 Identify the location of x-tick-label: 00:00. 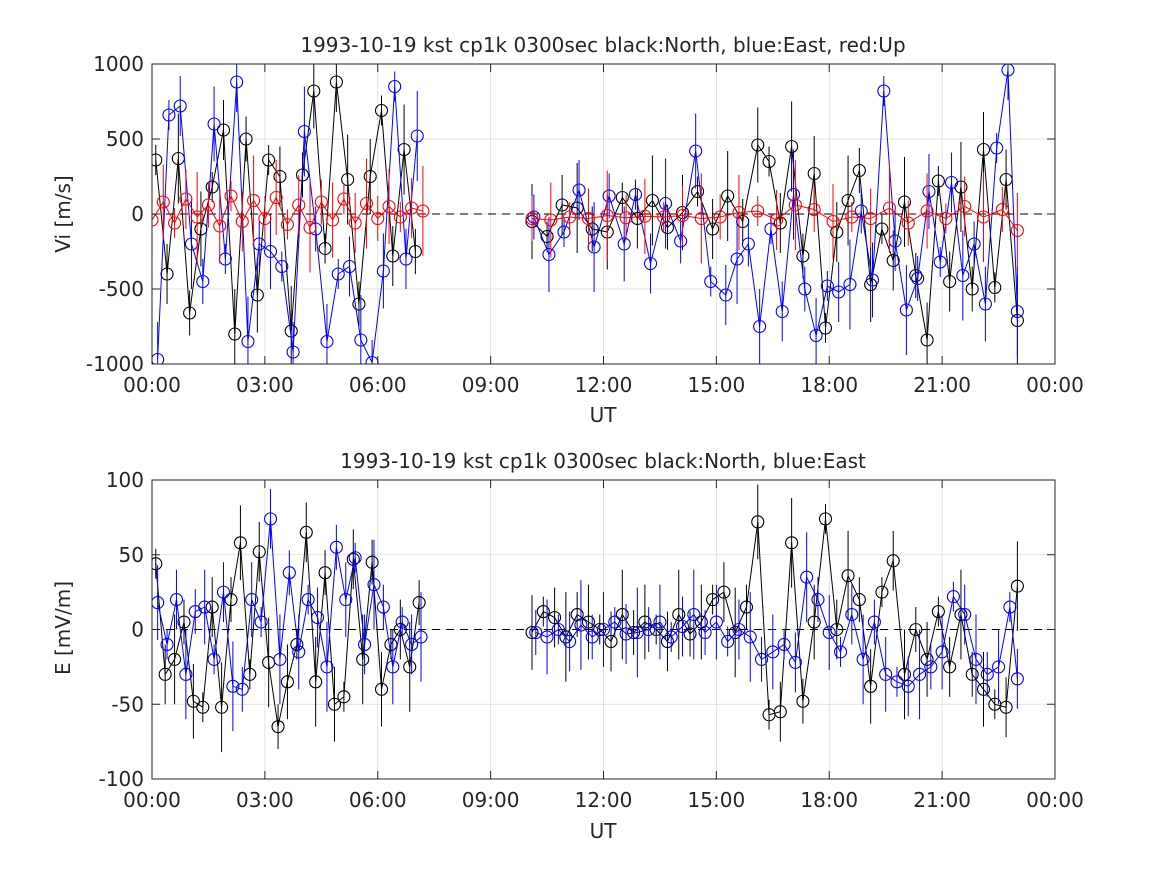
(1055, 385).